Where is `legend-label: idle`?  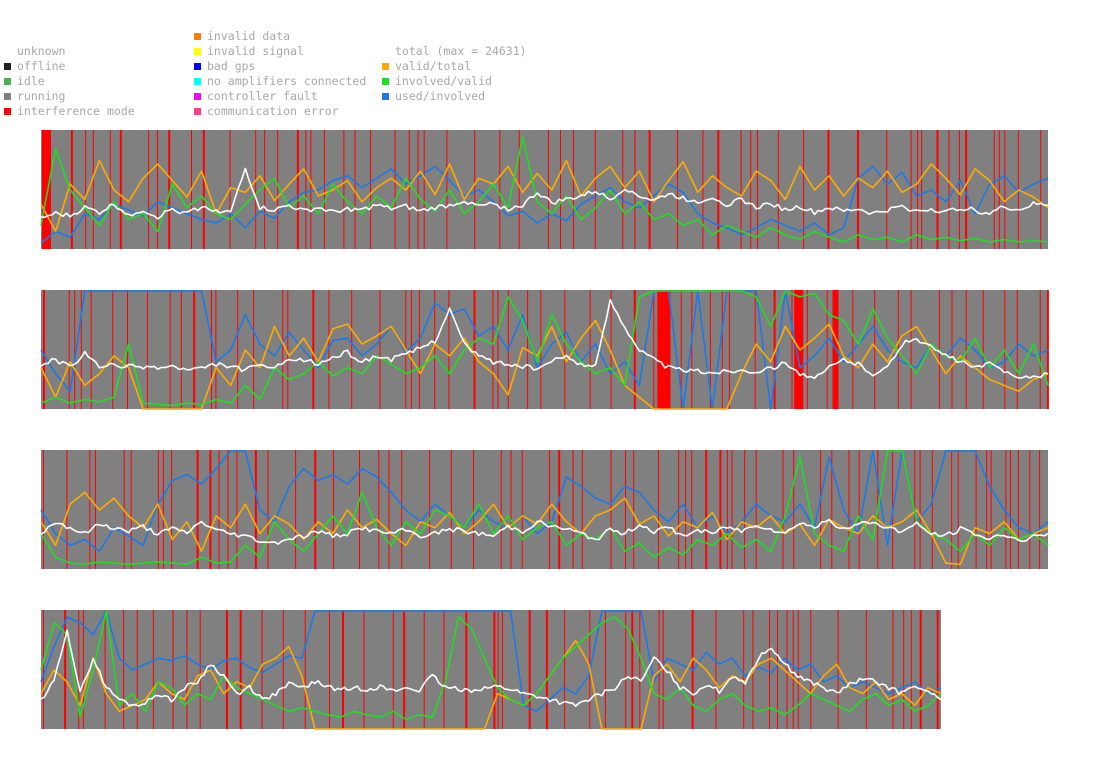
legend-label: idle is located at coordinates (31, 81).